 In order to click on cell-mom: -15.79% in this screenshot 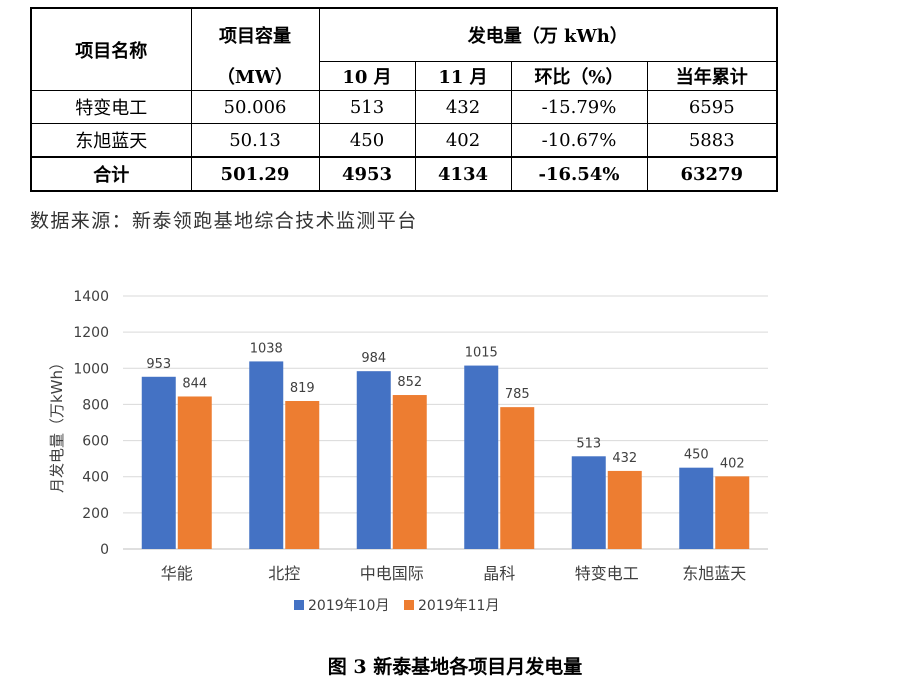, I will do `click(579, 107)`.